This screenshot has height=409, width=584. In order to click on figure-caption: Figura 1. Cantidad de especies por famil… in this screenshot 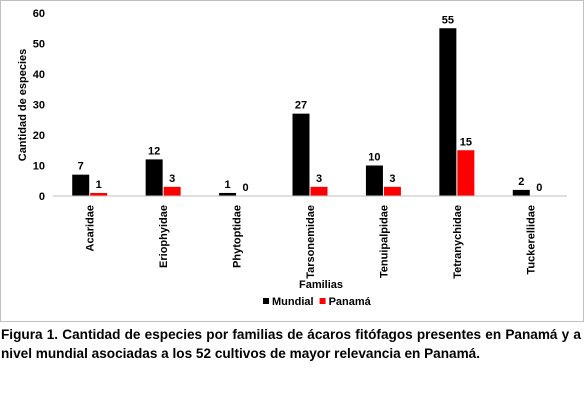, I will do `click(291, 344)`.